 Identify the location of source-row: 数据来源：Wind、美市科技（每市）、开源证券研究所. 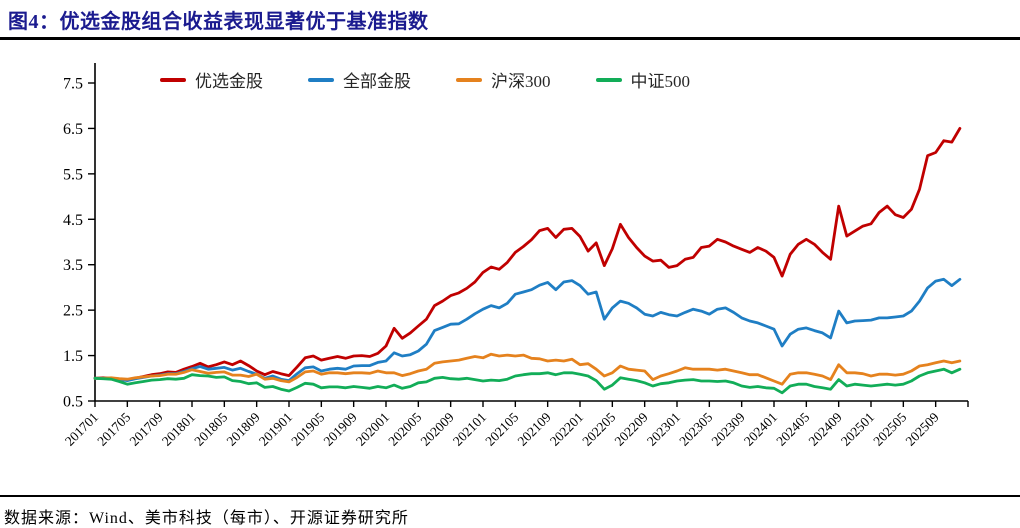
(510, 512).